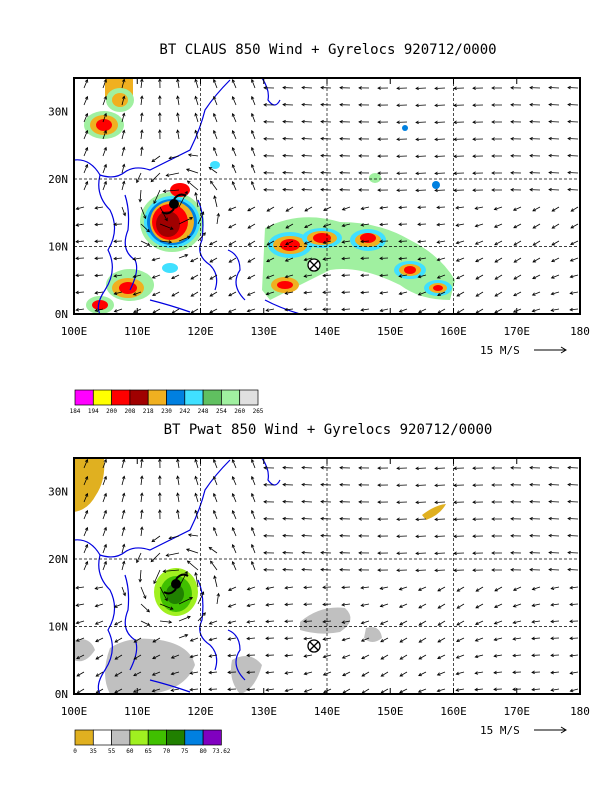  What do you see at coordinates (517, 331) in the screenshot?
I see `x-tick-label: 170E` at bounding box center [517, 331].